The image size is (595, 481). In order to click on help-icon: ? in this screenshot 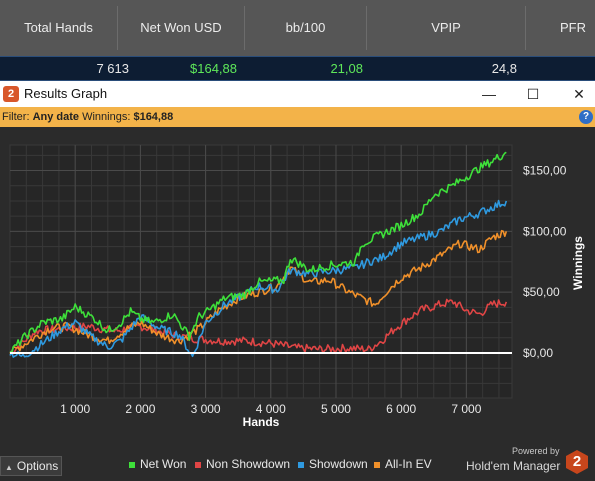, I will do `click(586, 117)`.